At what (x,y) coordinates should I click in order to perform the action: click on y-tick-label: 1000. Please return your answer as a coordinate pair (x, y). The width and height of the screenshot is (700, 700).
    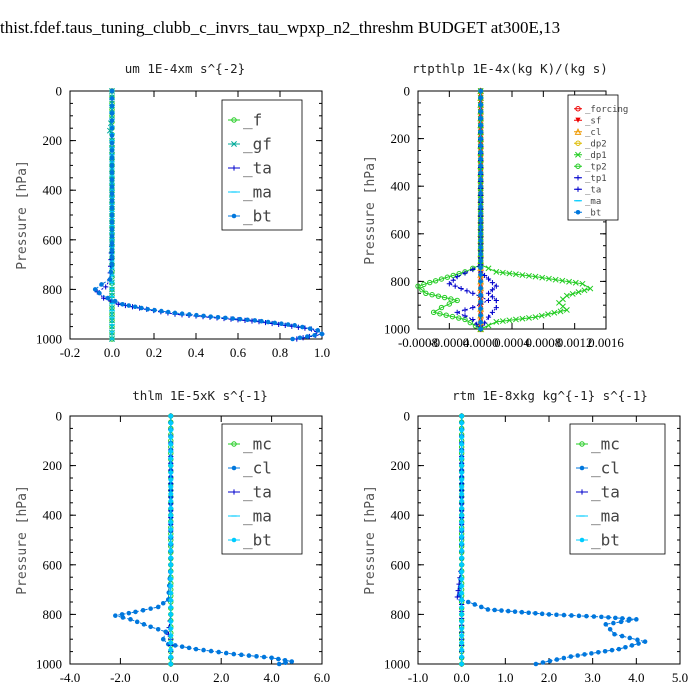
    Looking at the image, I should click on (49, 339).